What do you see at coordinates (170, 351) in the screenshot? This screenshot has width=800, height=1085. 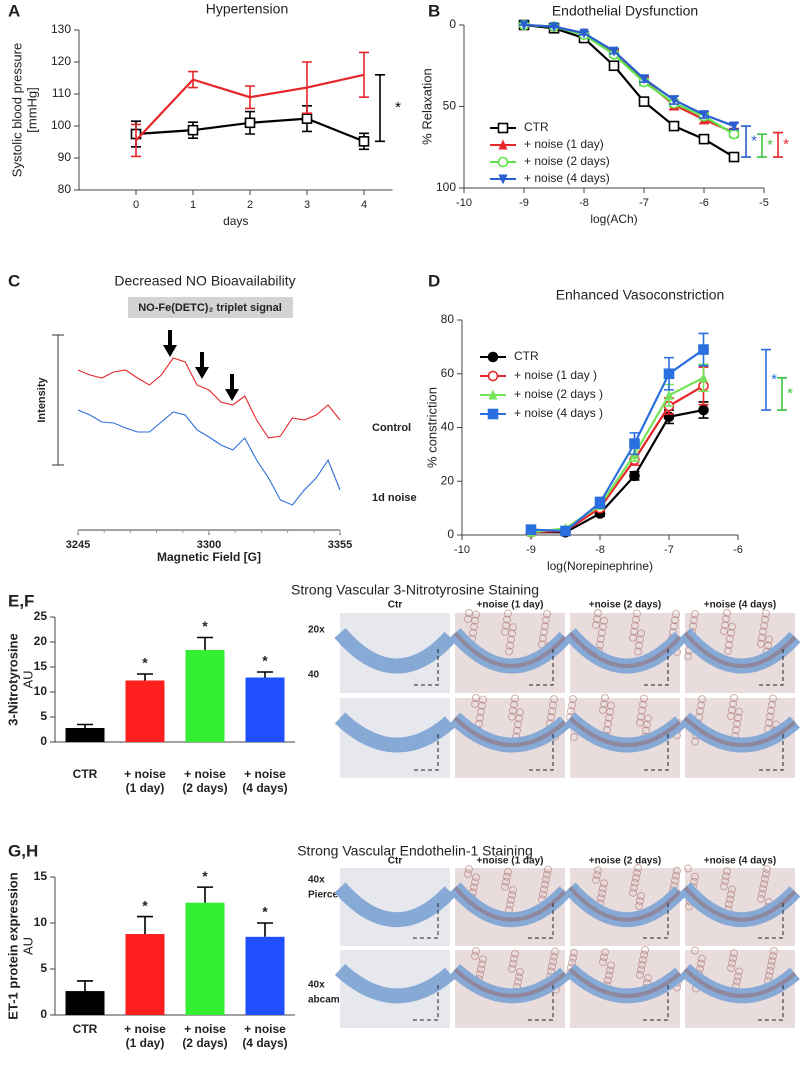 I see `arrow-head` at bounding box center [170, 351].